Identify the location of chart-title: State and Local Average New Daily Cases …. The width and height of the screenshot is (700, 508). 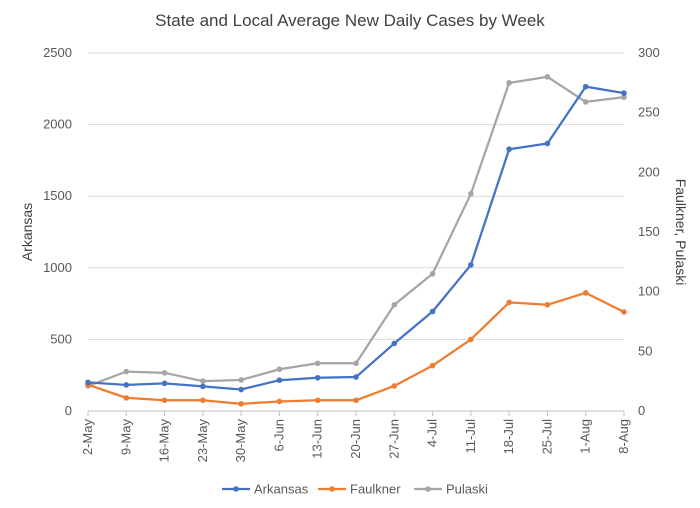
(350, 20).